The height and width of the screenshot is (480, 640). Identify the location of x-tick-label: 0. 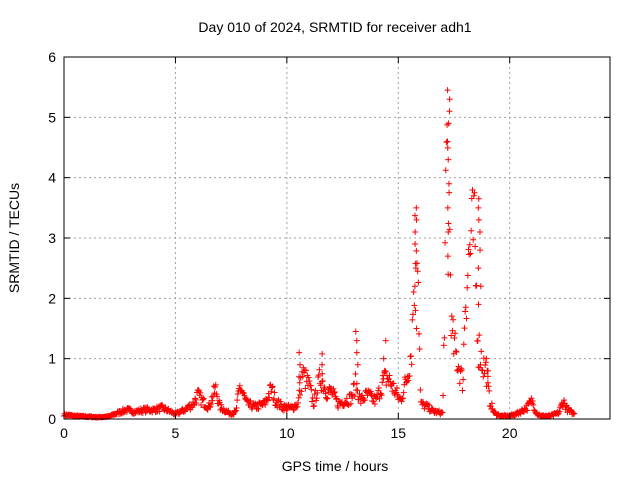
(64, 433).